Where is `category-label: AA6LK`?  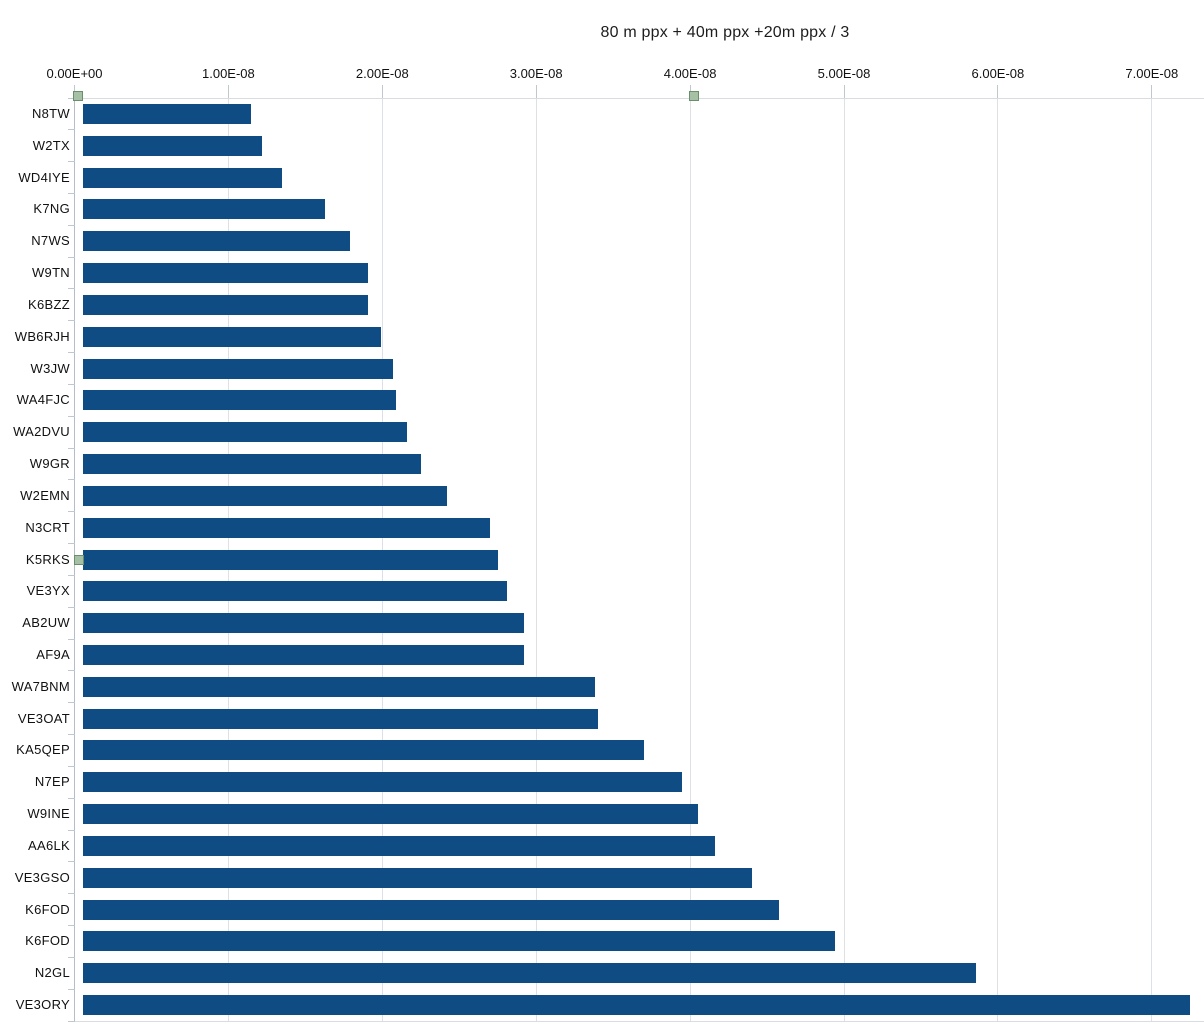 category-label: AA6LK is located at coordinates (49, 845).